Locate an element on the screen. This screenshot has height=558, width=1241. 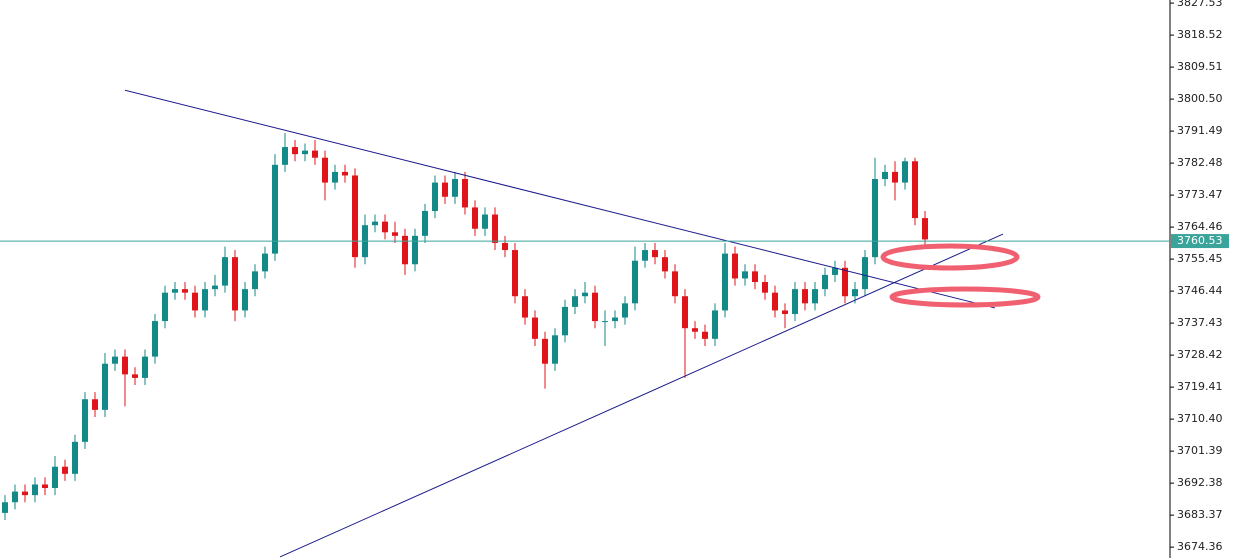
y-tick-label: 3728.42 is located at coordinates (1200, 354).